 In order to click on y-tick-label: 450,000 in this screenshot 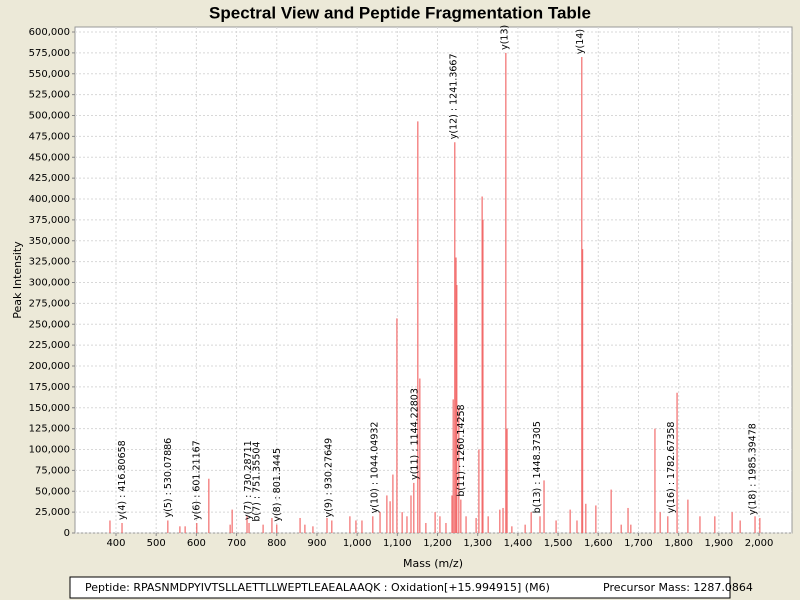, I will do `click(49, 157)`.